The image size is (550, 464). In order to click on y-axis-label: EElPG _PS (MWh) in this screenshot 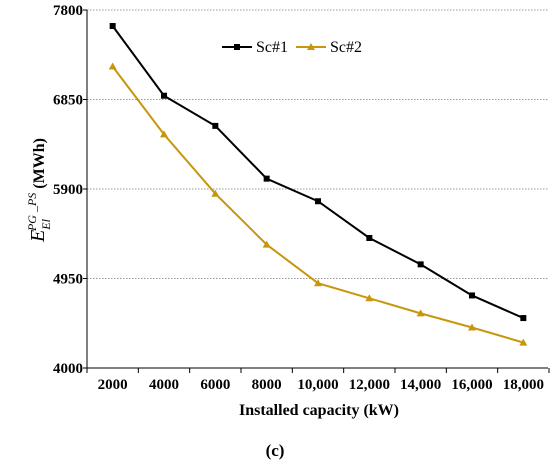, I will do `click(39, 190)`.